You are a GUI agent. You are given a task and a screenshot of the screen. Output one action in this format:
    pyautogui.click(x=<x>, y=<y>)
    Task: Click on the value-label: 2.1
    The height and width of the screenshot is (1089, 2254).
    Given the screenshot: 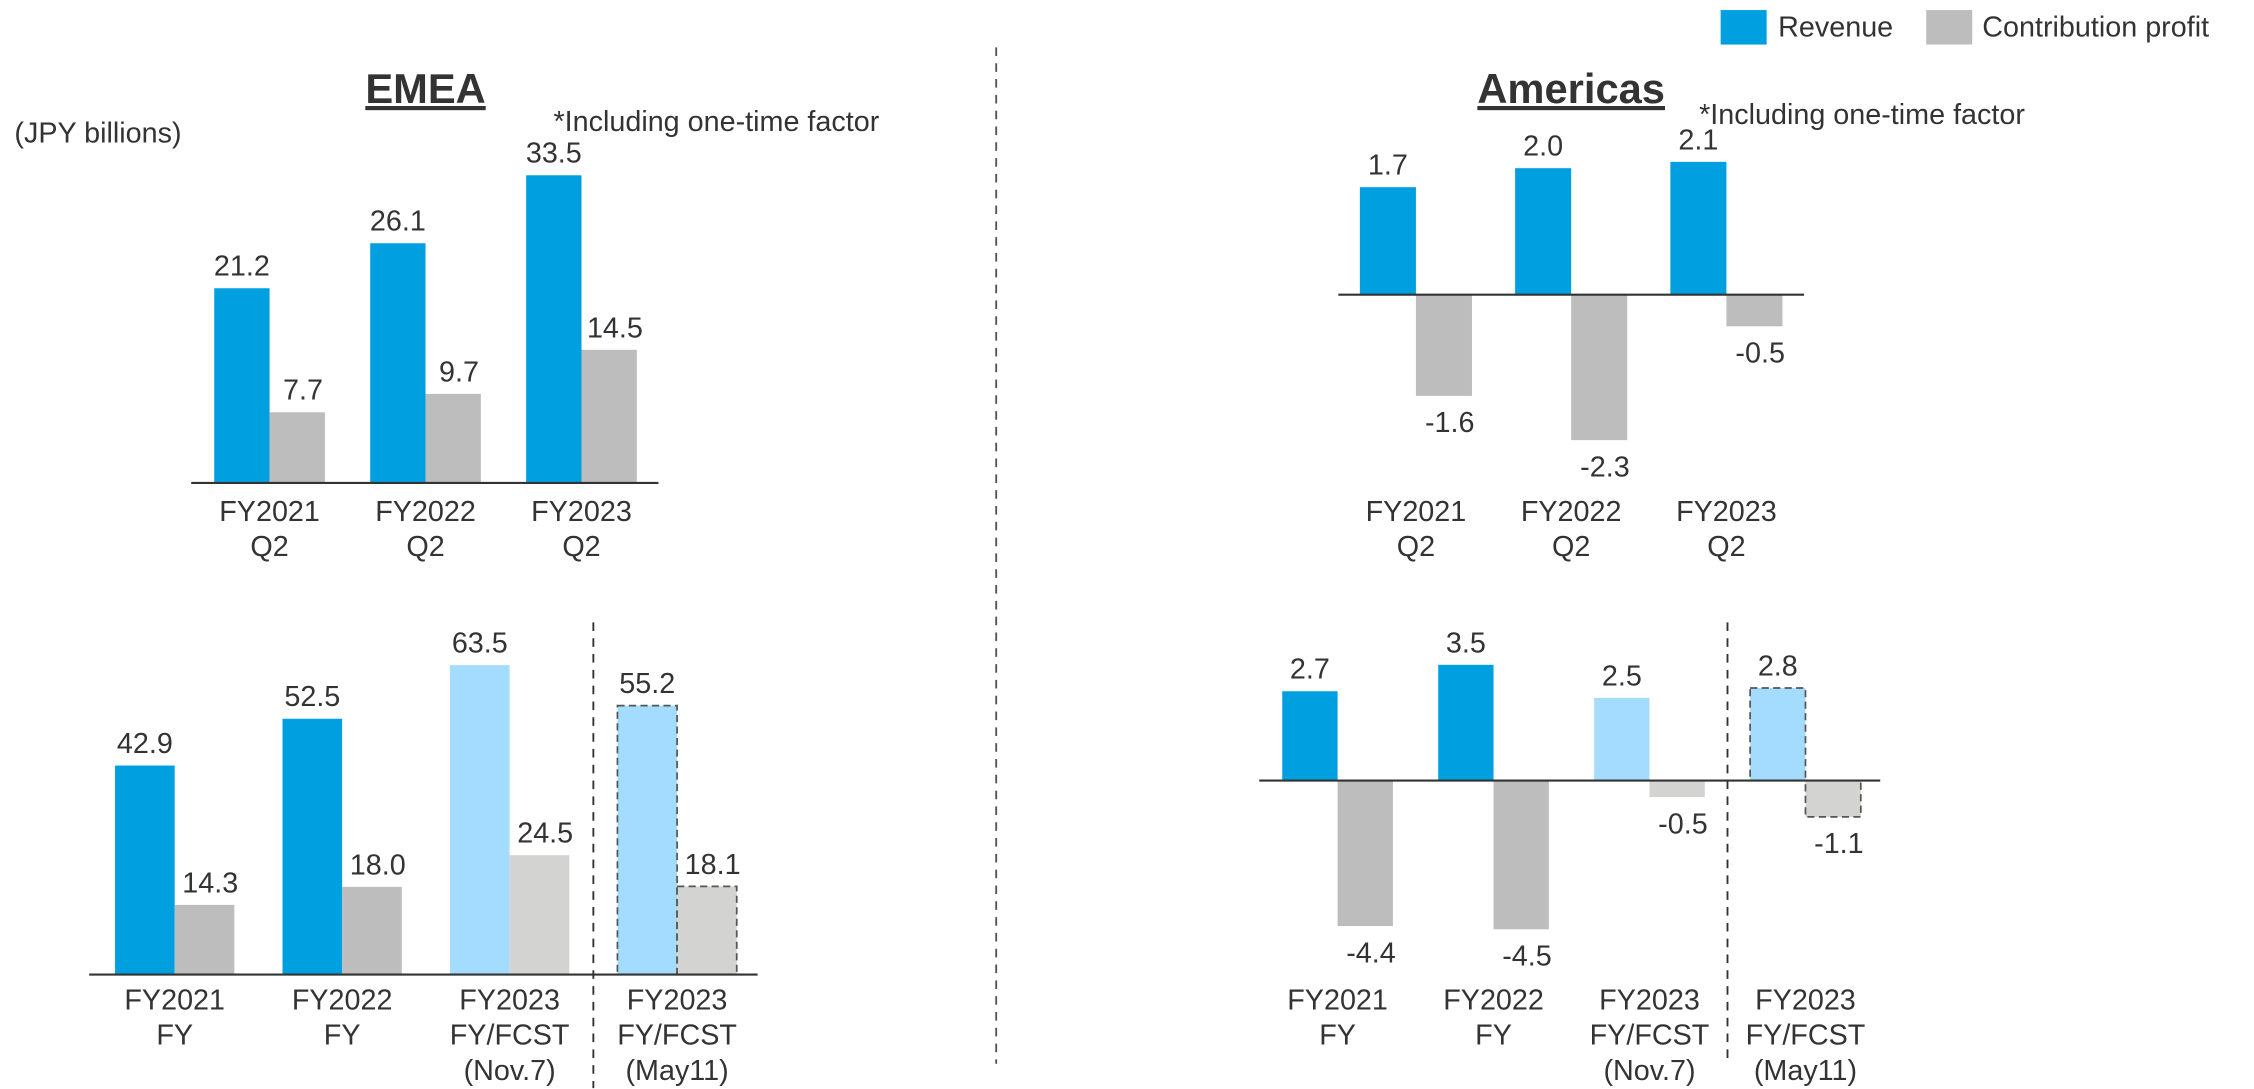 What is the action you would take?
    pyautogui.click(x=1698, y=140)
    